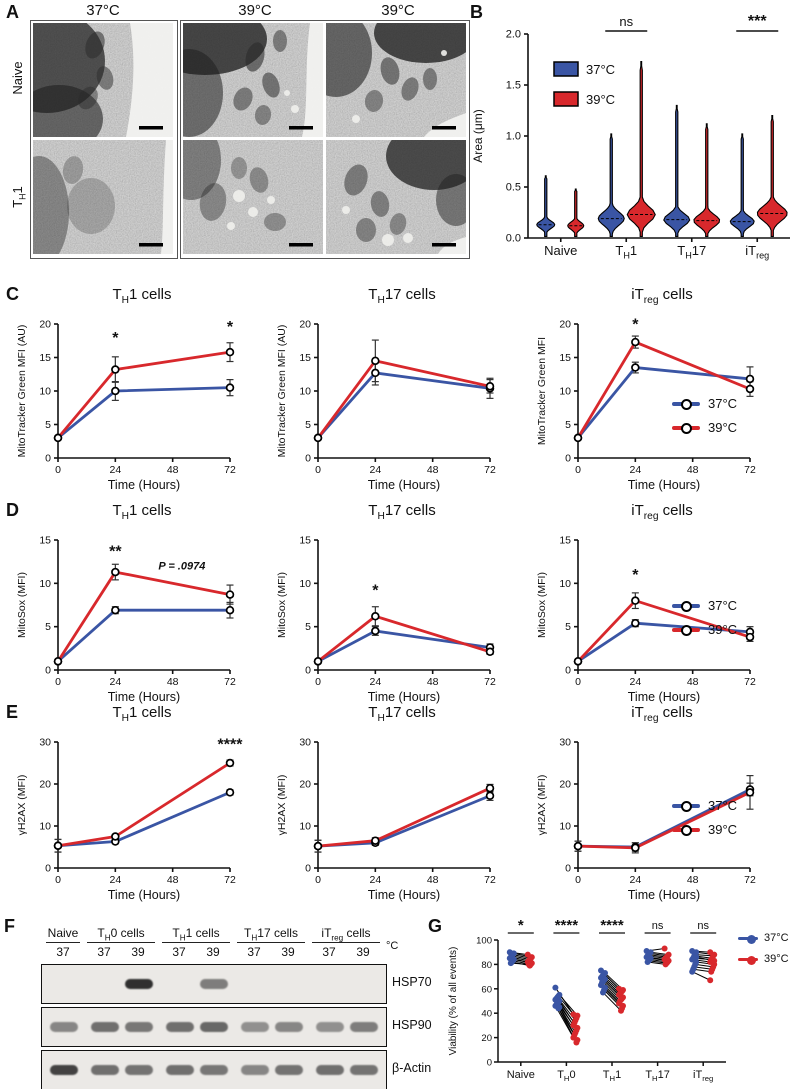  What do you see at coordinates (12, 510) in the screenshot?
I see `panel-d-letter: D` at bounding box center [12, 510].